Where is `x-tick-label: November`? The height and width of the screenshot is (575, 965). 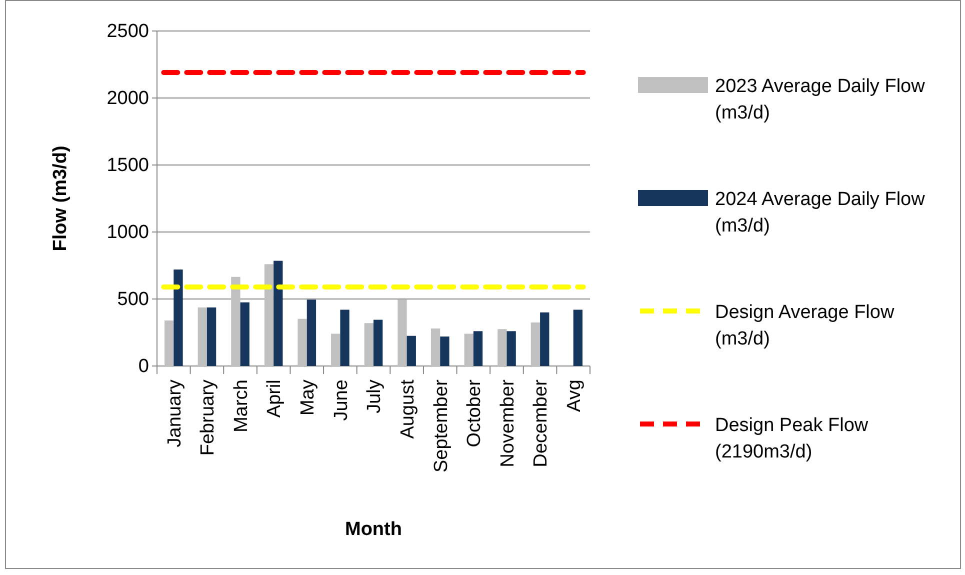 x-tick-label: November is located at coordinates (507, 423).